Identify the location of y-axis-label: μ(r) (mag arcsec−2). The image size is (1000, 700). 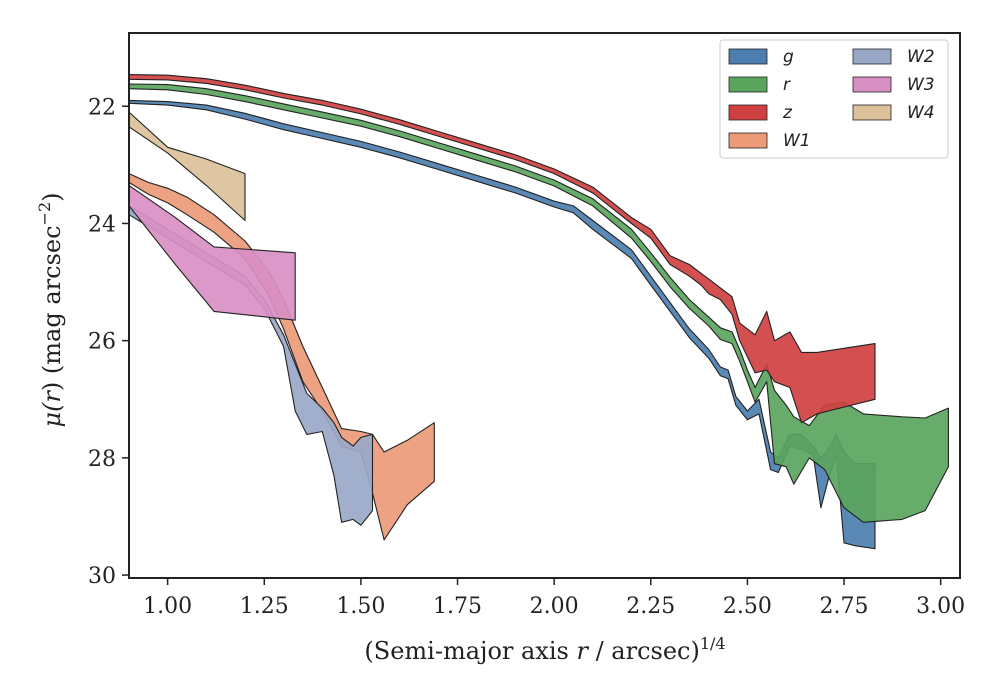
(50, 309).